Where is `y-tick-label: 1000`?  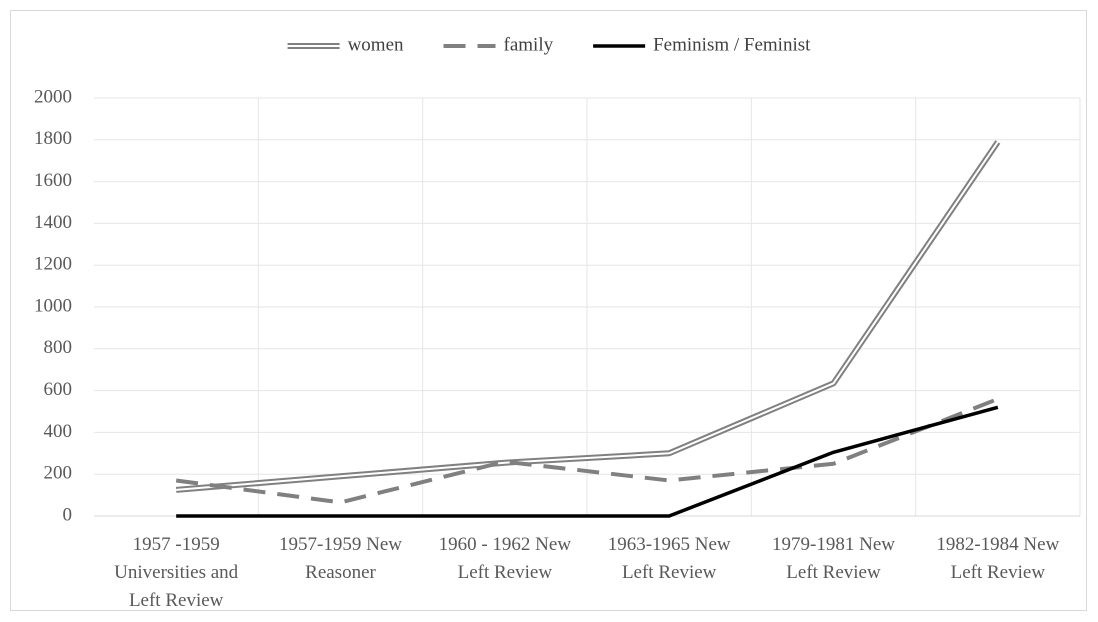
y-tick-label: 1000 is located at coordinates (53, 305).